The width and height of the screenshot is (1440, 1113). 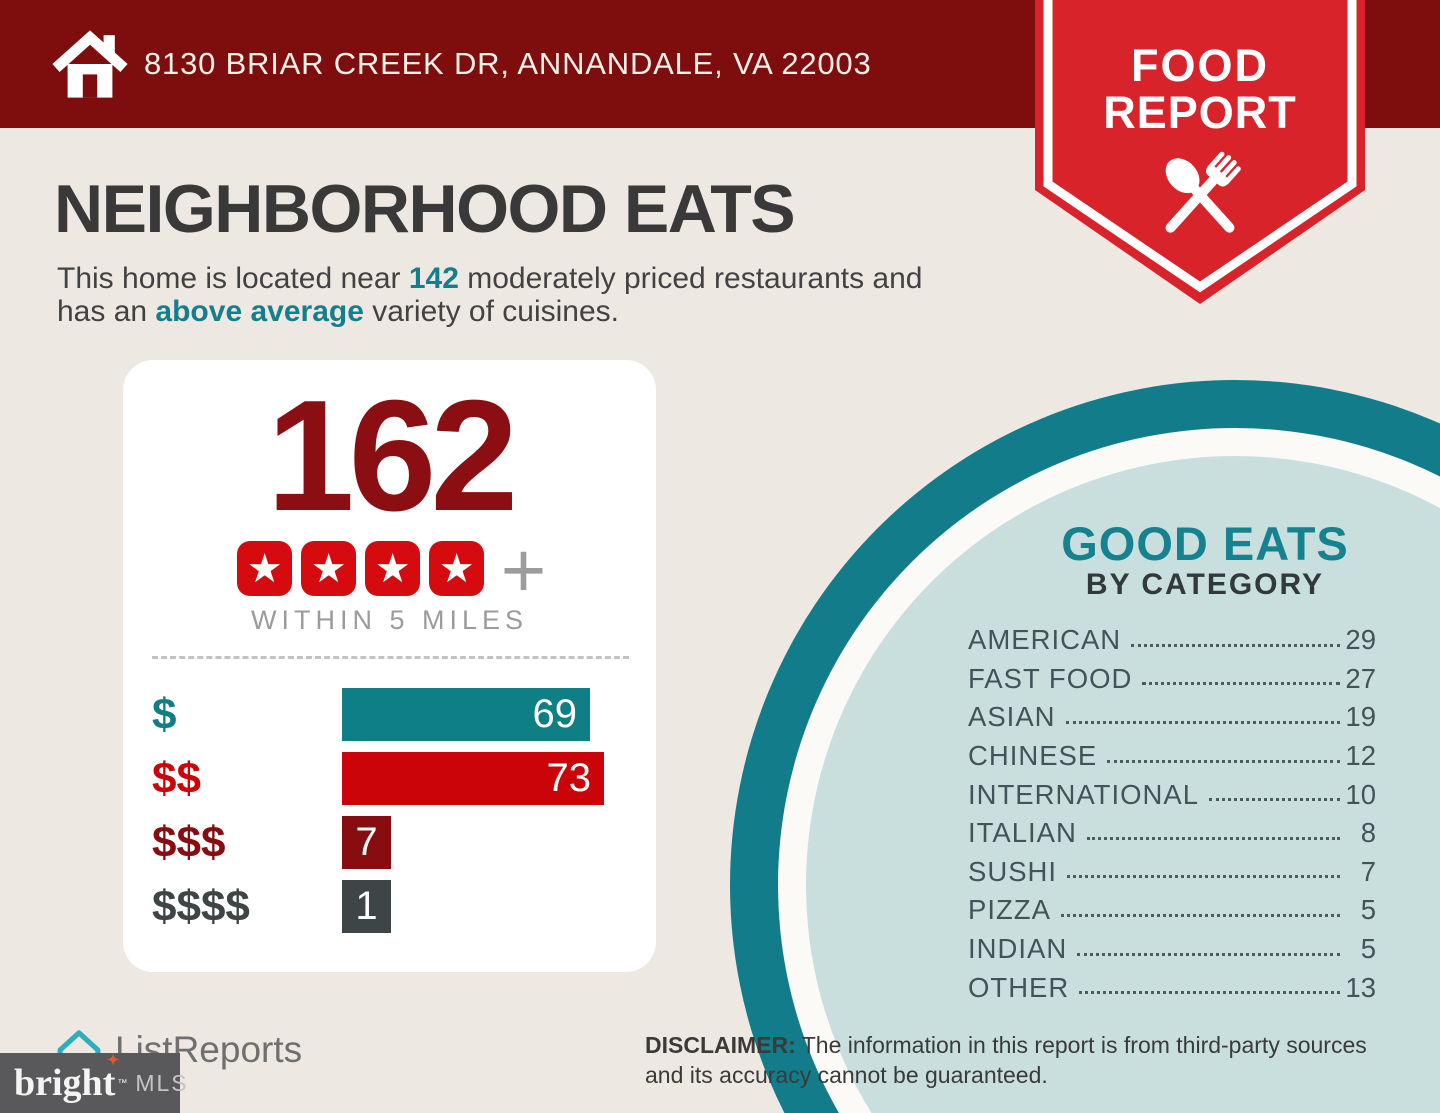 What do you see at coordinates (1009, 910) in the screenshot?
I see `category-label: PIZZA` at bounding box center [1009, 910].